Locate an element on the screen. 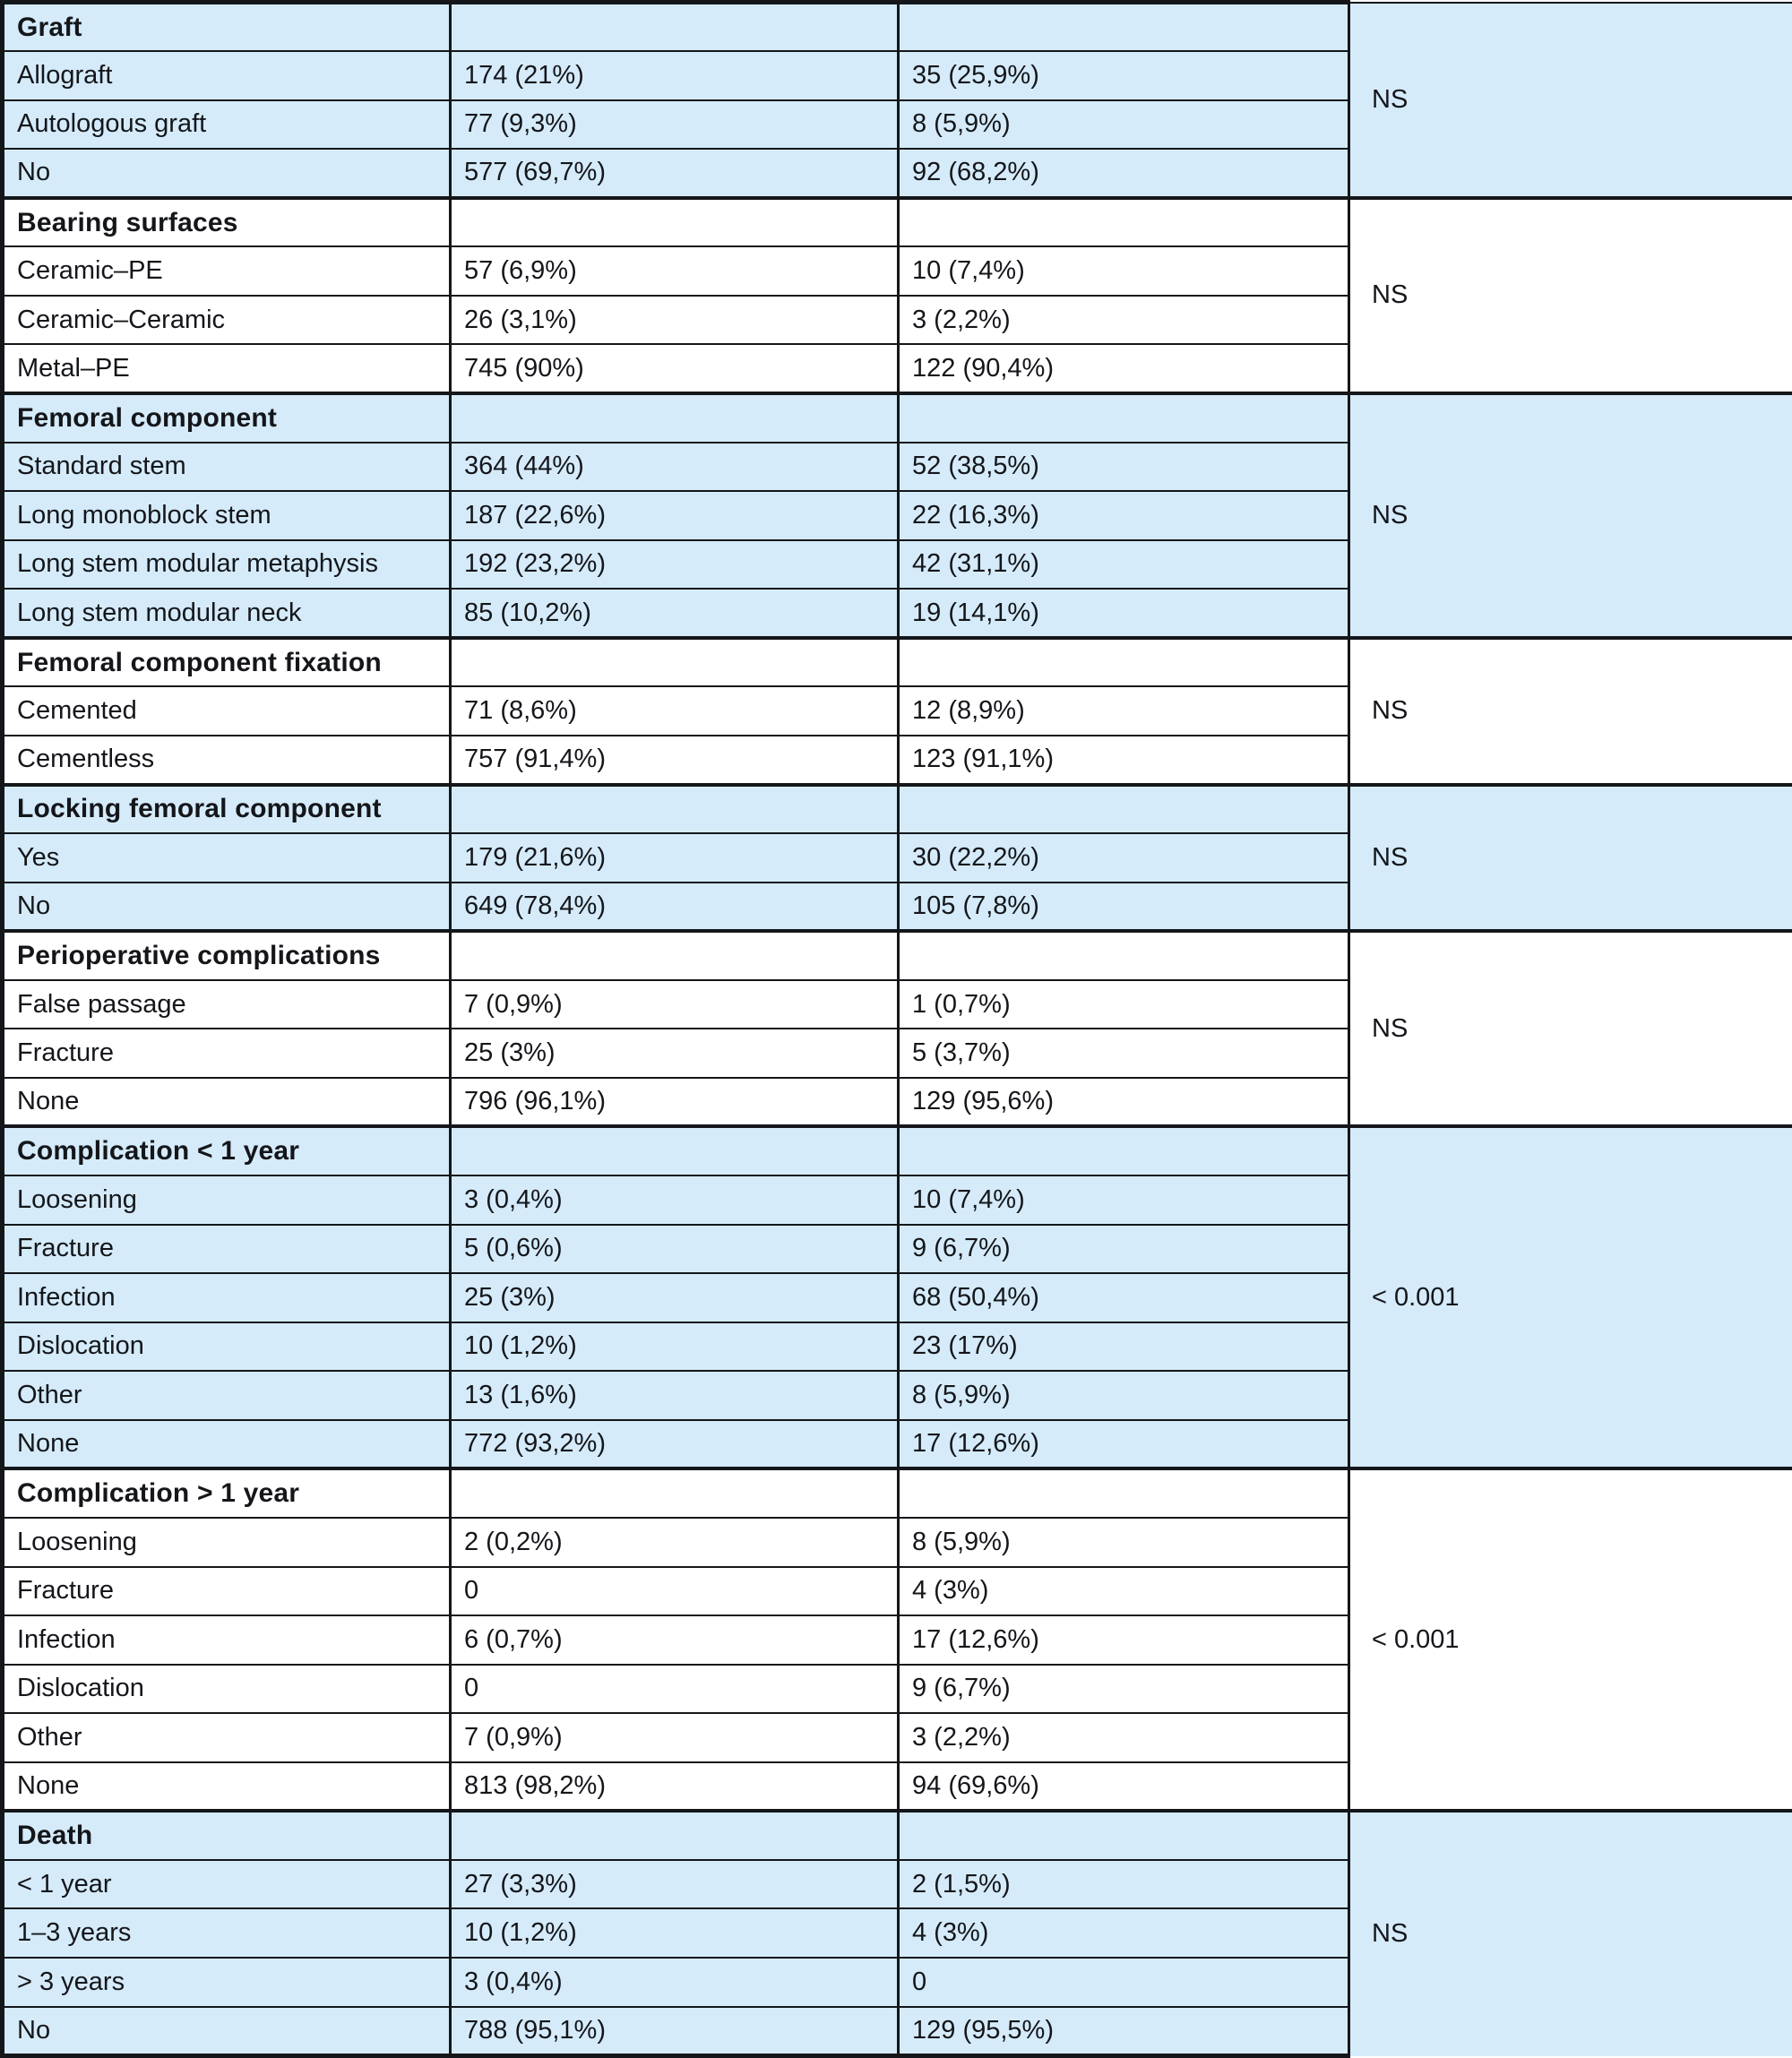  table-row: < 1 year 27 (3,3%) 2 (1,5%) is located at coordinates (896, 1884).